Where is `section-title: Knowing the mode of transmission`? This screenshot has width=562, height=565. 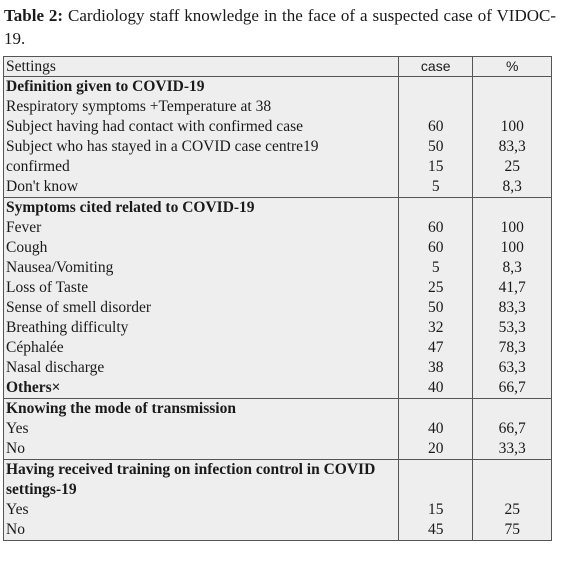 section-title: Knowing the mode of transmission is located at coordinates (121, 408).